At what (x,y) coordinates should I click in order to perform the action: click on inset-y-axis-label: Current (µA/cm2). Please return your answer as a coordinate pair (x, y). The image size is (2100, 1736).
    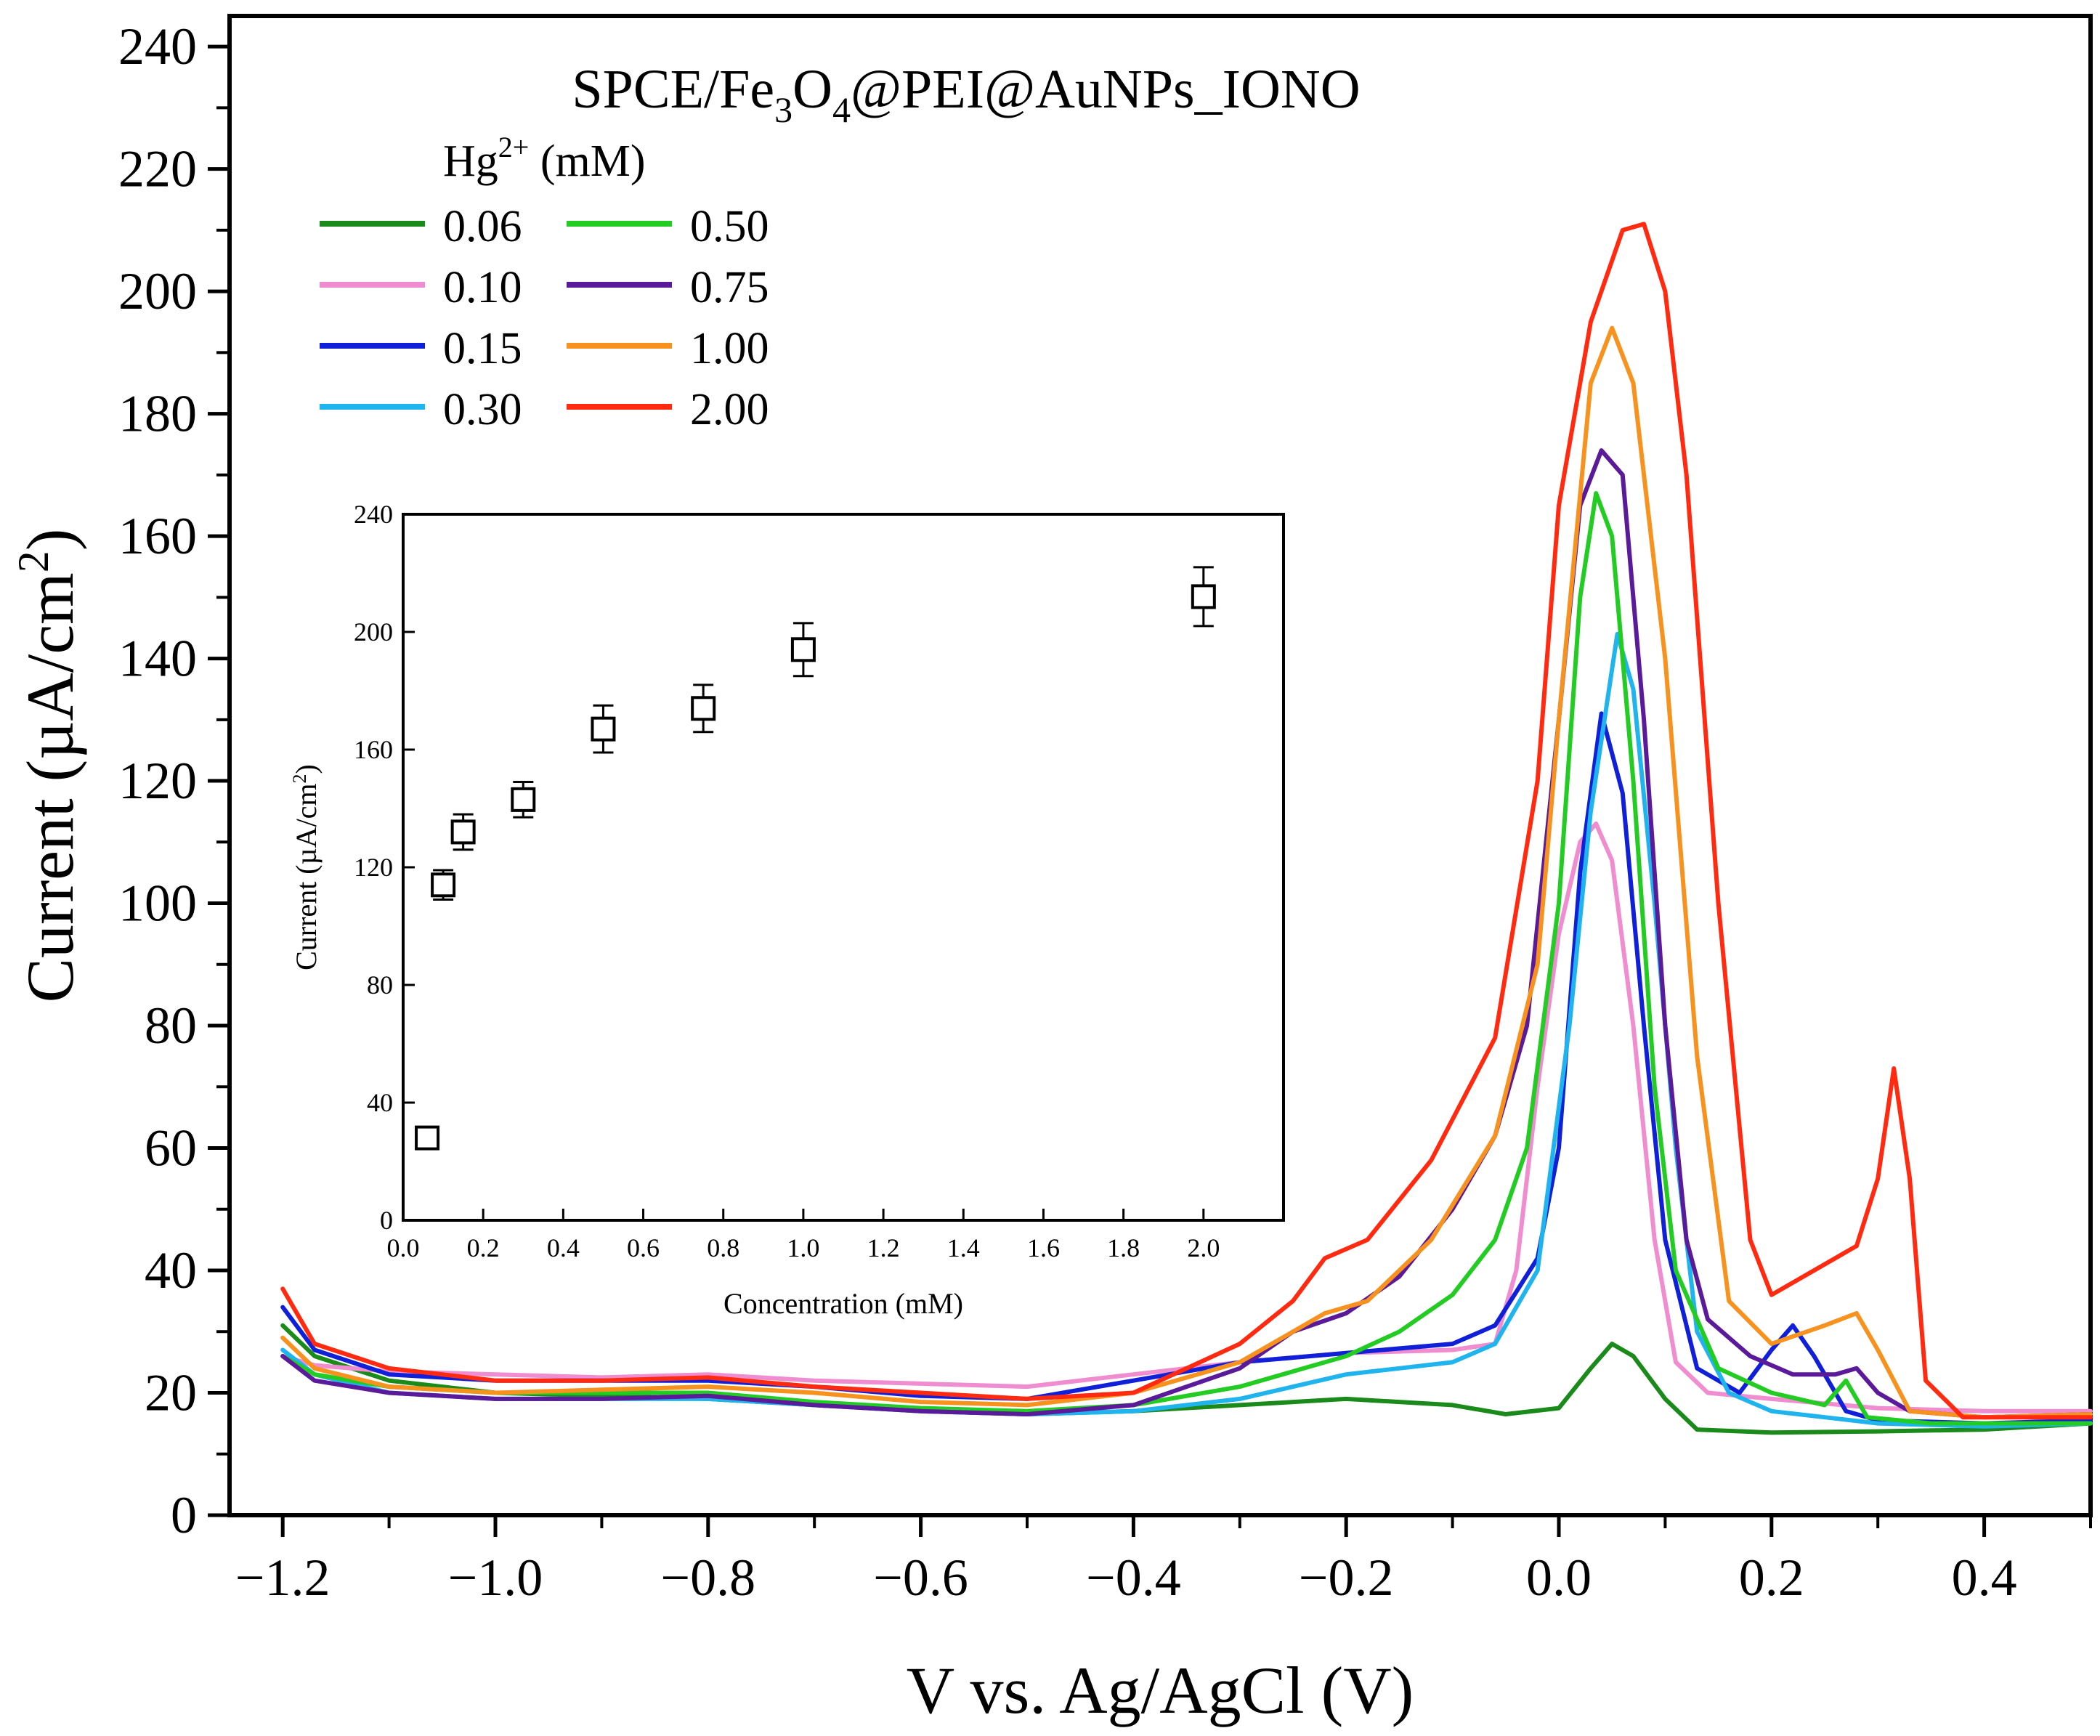
    Looking at the image, I should click on (306, 867).